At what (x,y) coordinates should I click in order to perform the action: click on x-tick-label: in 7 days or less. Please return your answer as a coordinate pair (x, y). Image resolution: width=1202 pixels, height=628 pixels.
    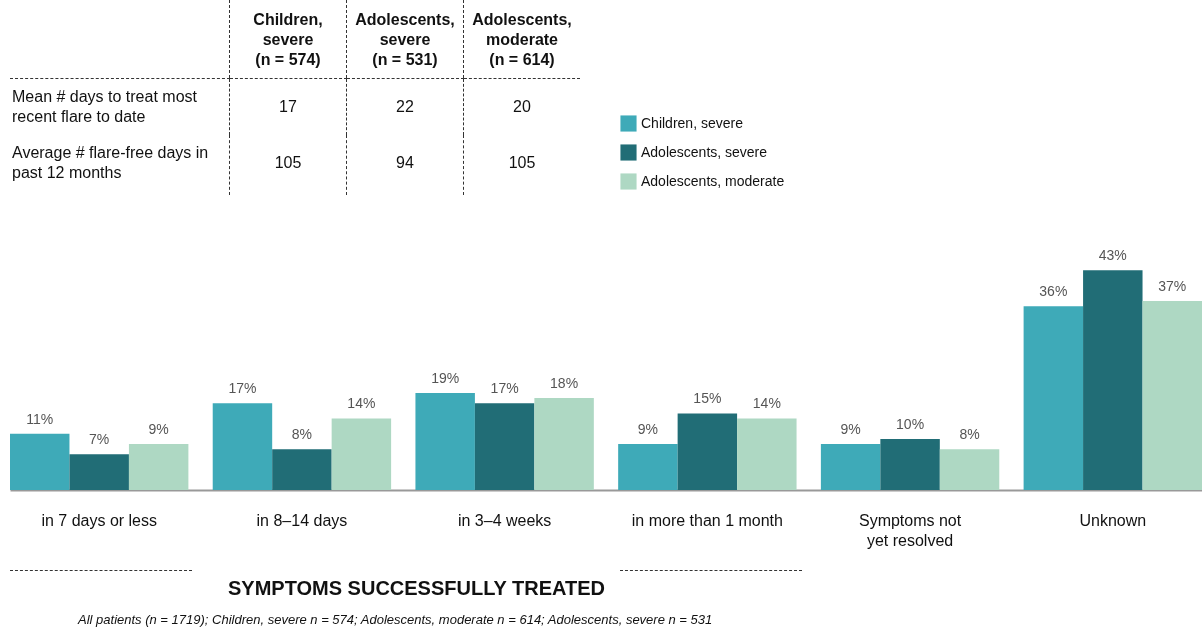
    Looking at the image, I should click on (99, 520).